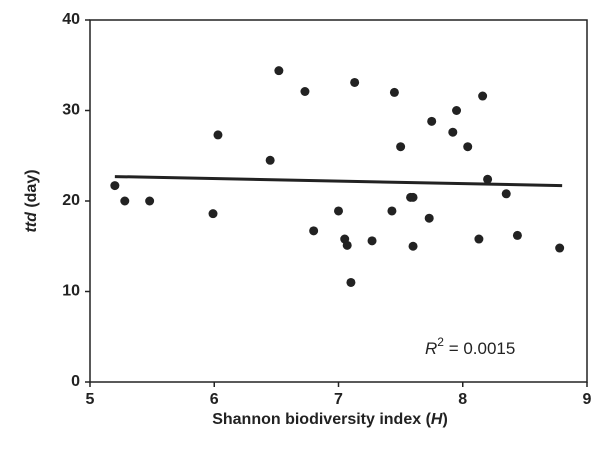  Describe the element at coordinates (31, 222) in the screenshot. I see `y-title-part: ttd` at that location.